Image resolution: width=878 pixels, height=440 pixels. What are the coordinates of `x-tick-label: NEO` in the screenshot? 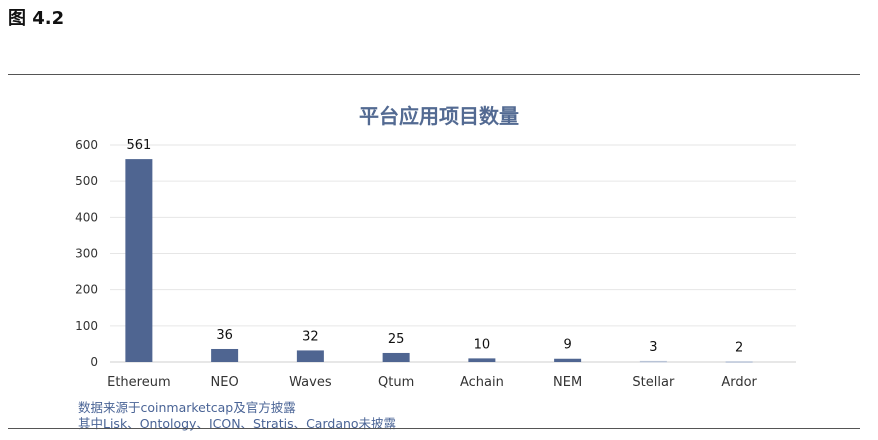 It's located at (225, 382).